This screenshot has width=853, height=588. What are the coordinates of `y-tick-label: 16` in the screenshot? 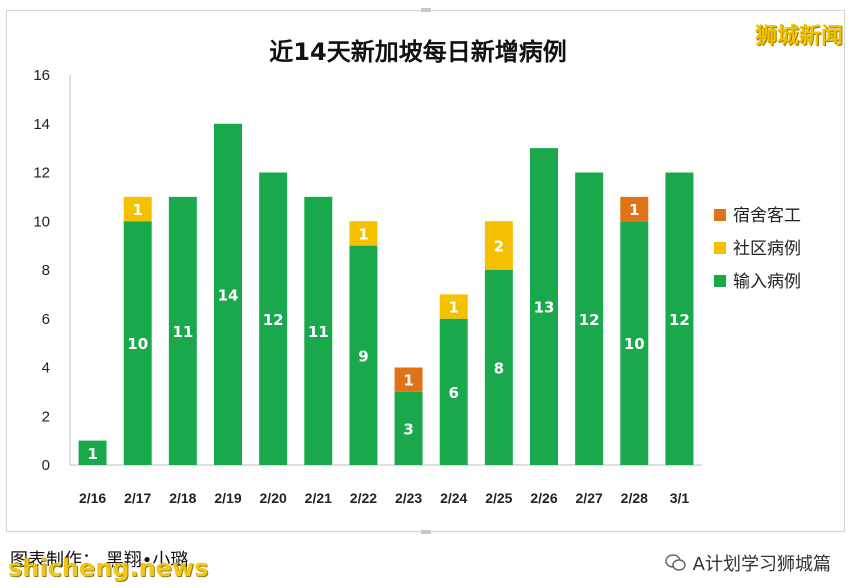 It's located at (41, 75).